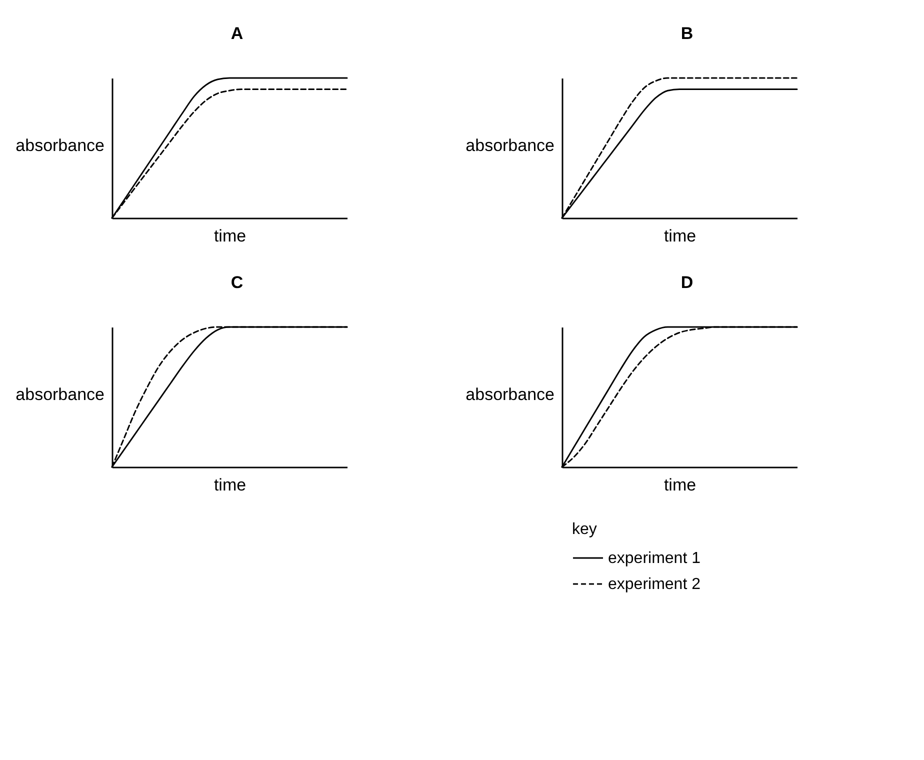 This screenshot has width=924, height=760. I want to click on legend-label: experiment 2, so click(654, 584).